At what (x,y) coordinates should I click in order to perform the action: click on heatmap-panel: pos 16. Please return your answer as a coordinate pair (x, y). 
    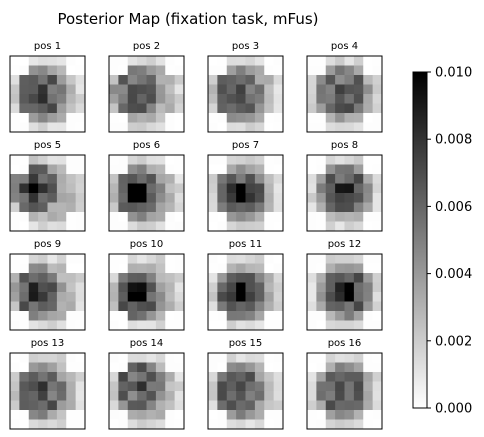
    Looking at the image, I should click on (344, 384).